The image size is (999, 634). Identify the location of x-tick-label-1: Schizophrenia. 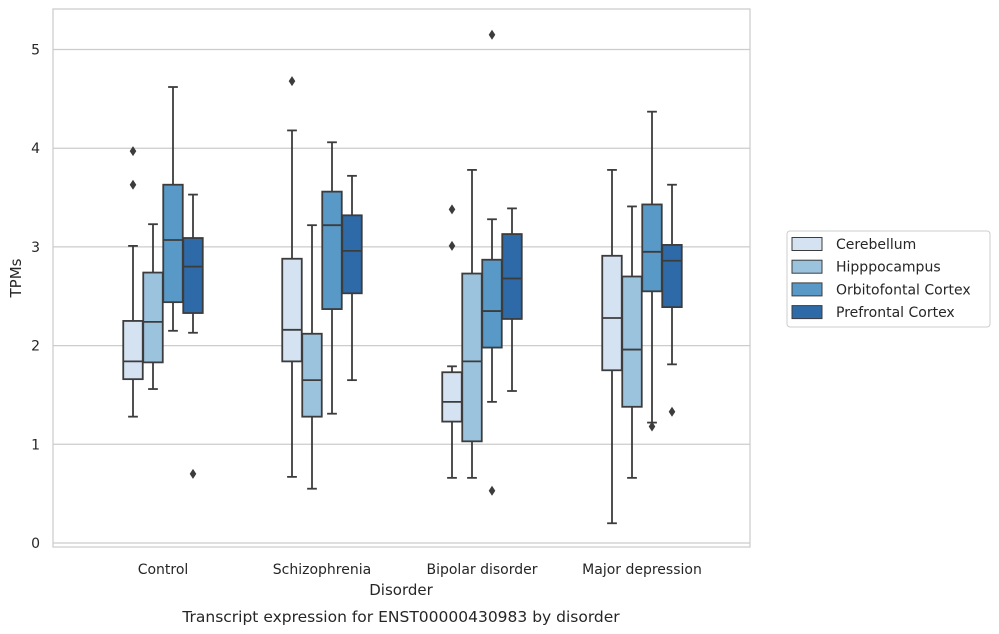
(322, 570).